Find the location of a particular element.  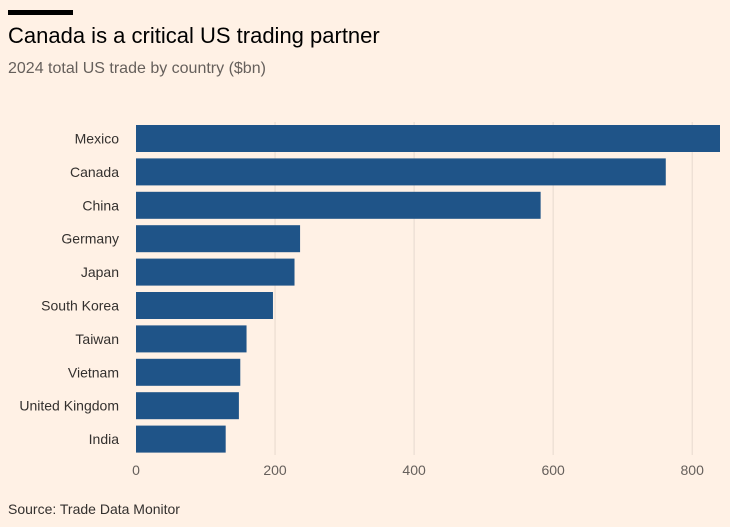

x-tick-label: 400 is located at coordinates (414, 470).